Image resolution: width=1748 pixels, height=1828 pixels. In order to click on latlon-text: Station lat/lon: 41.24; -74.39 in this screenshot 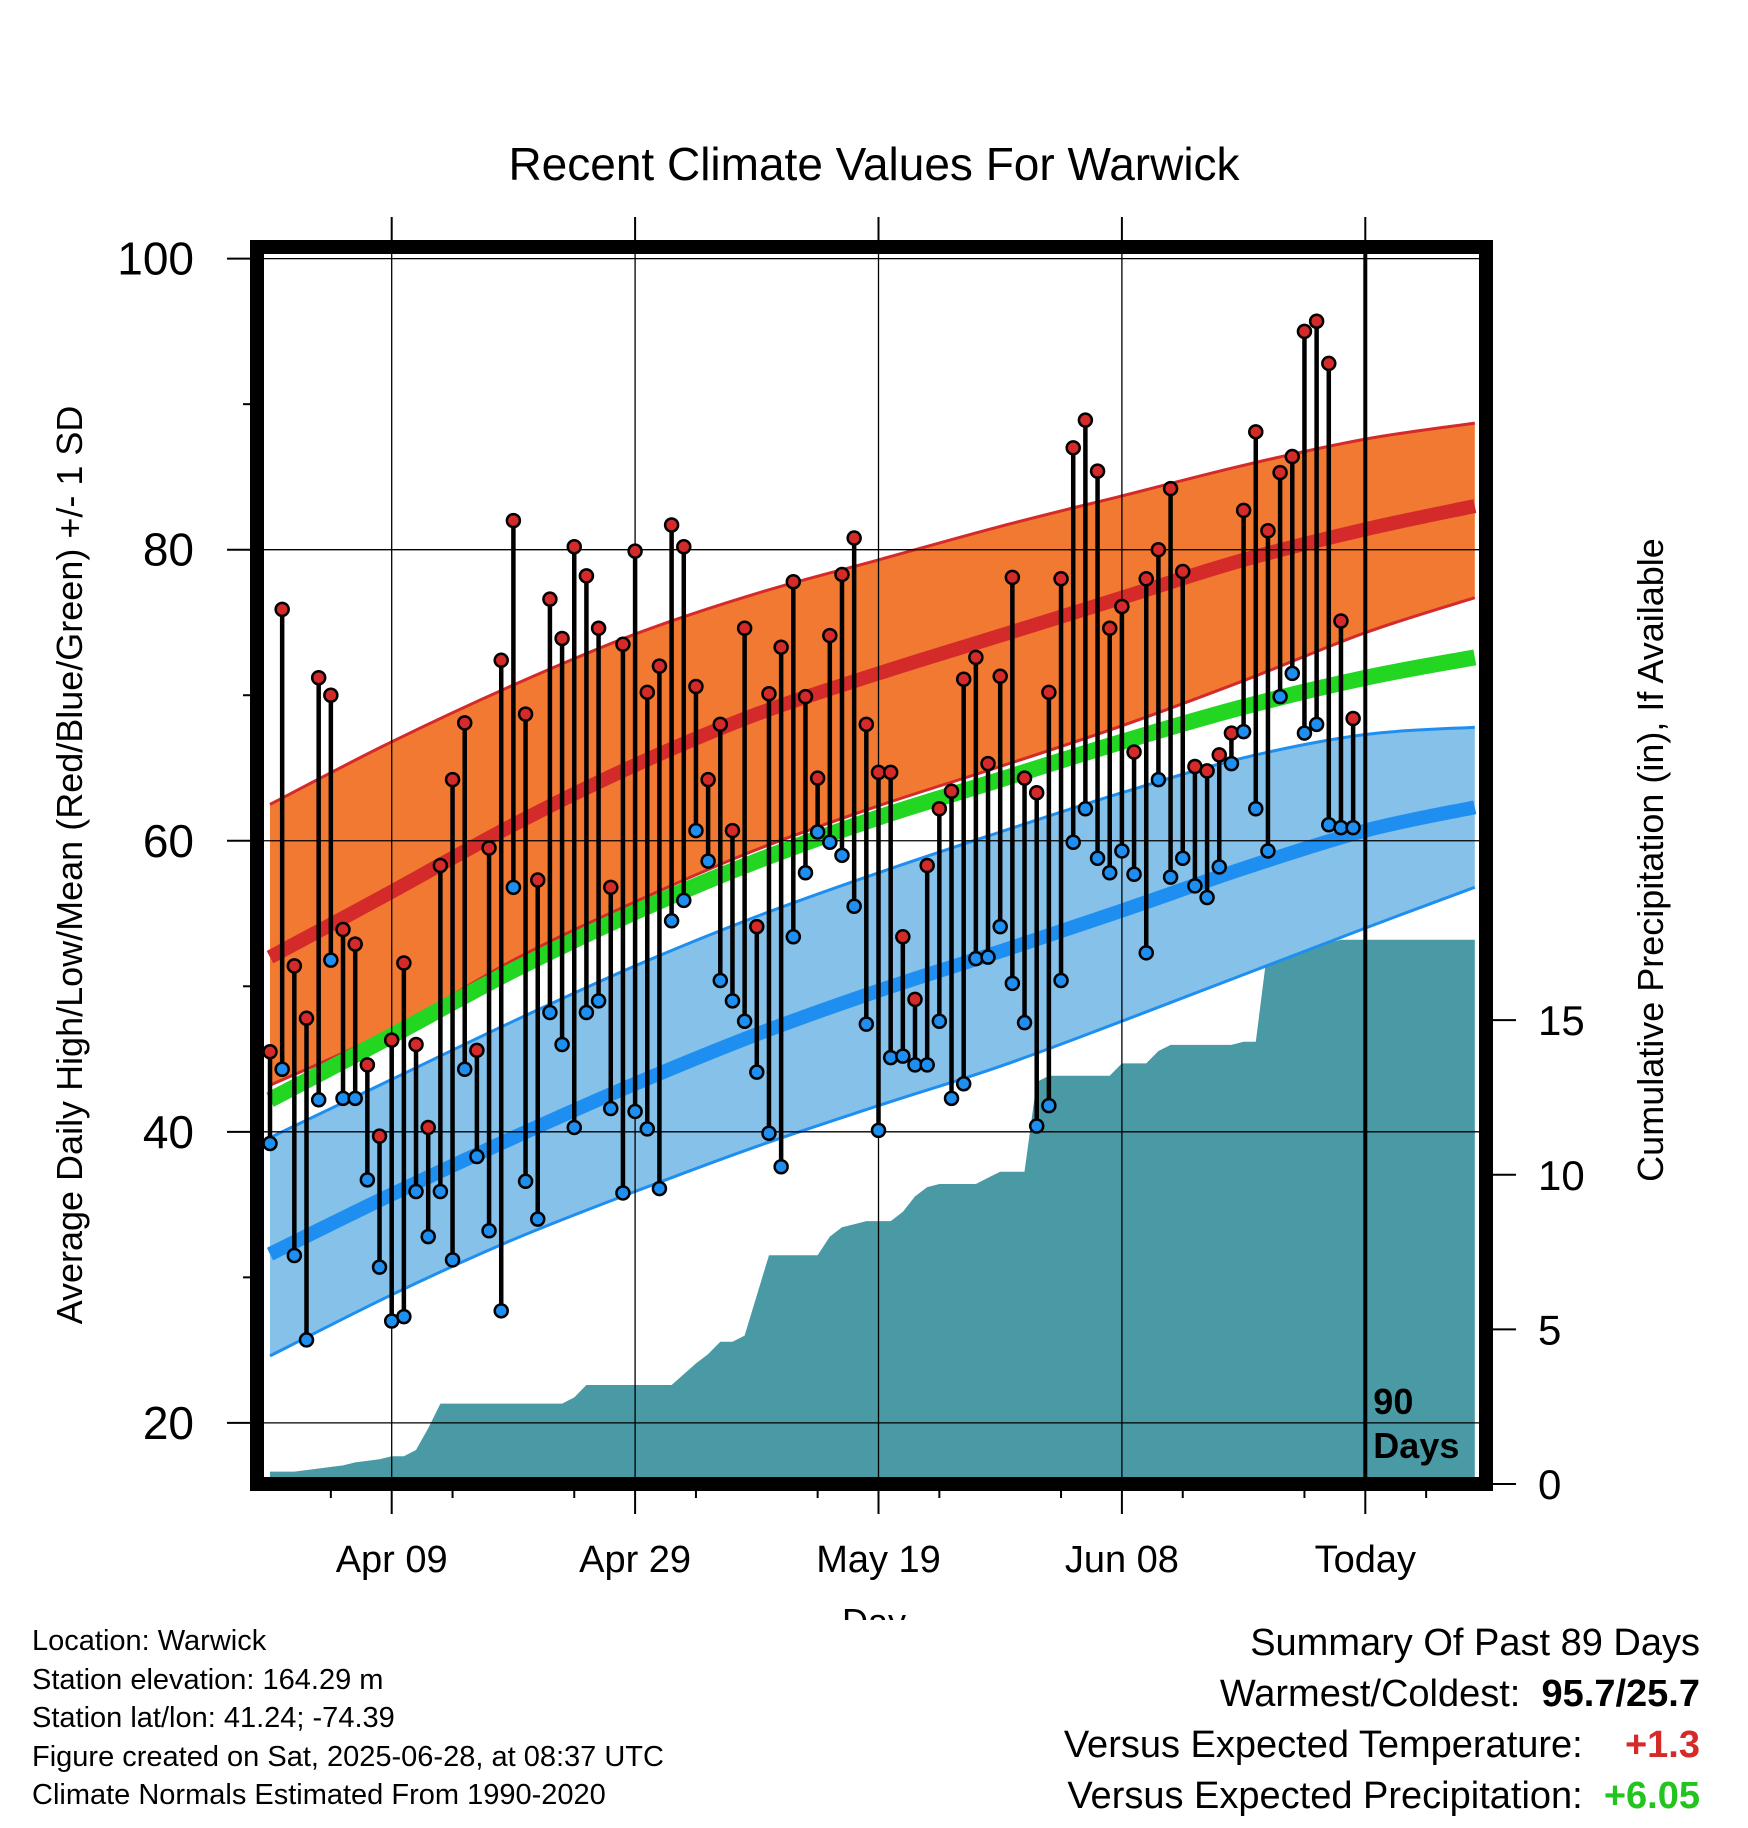, I will do `click(213, 1718)`.